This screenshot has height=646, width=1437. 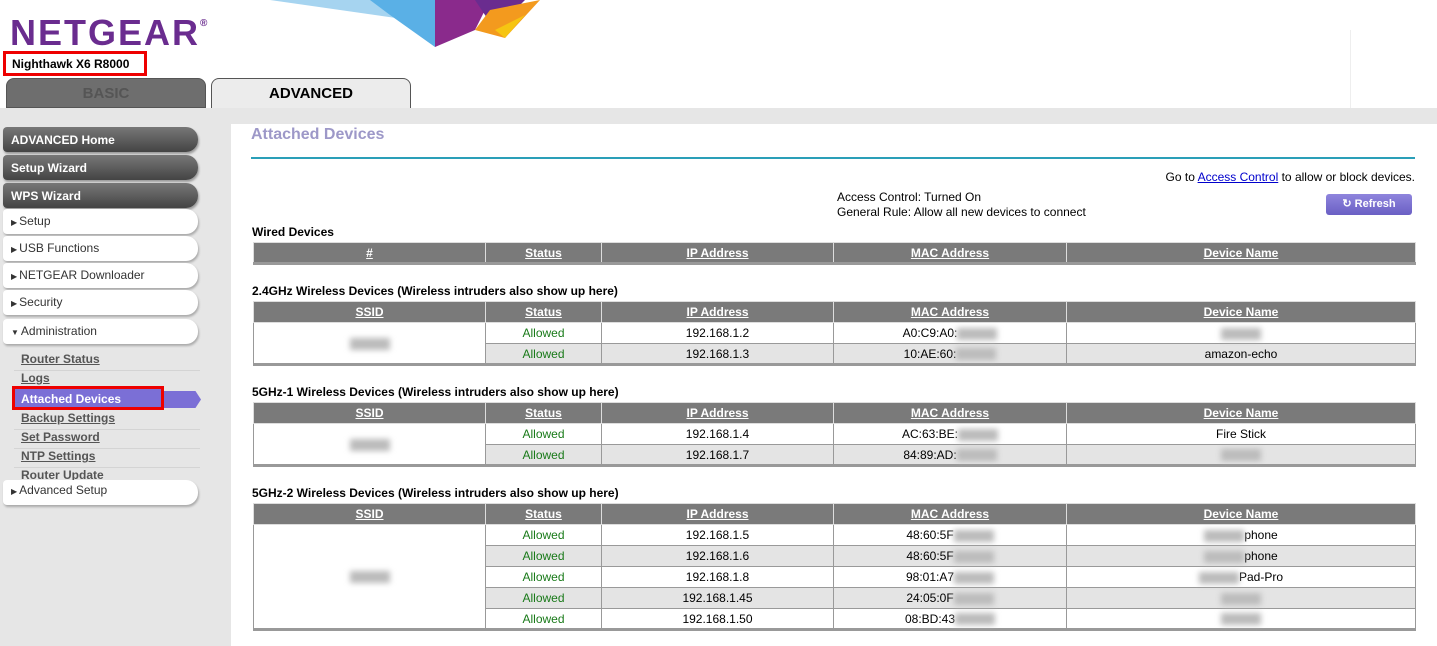 I want to click on sidebar-setup-wizard: Setup Wizard, so click(x=100, y=167).